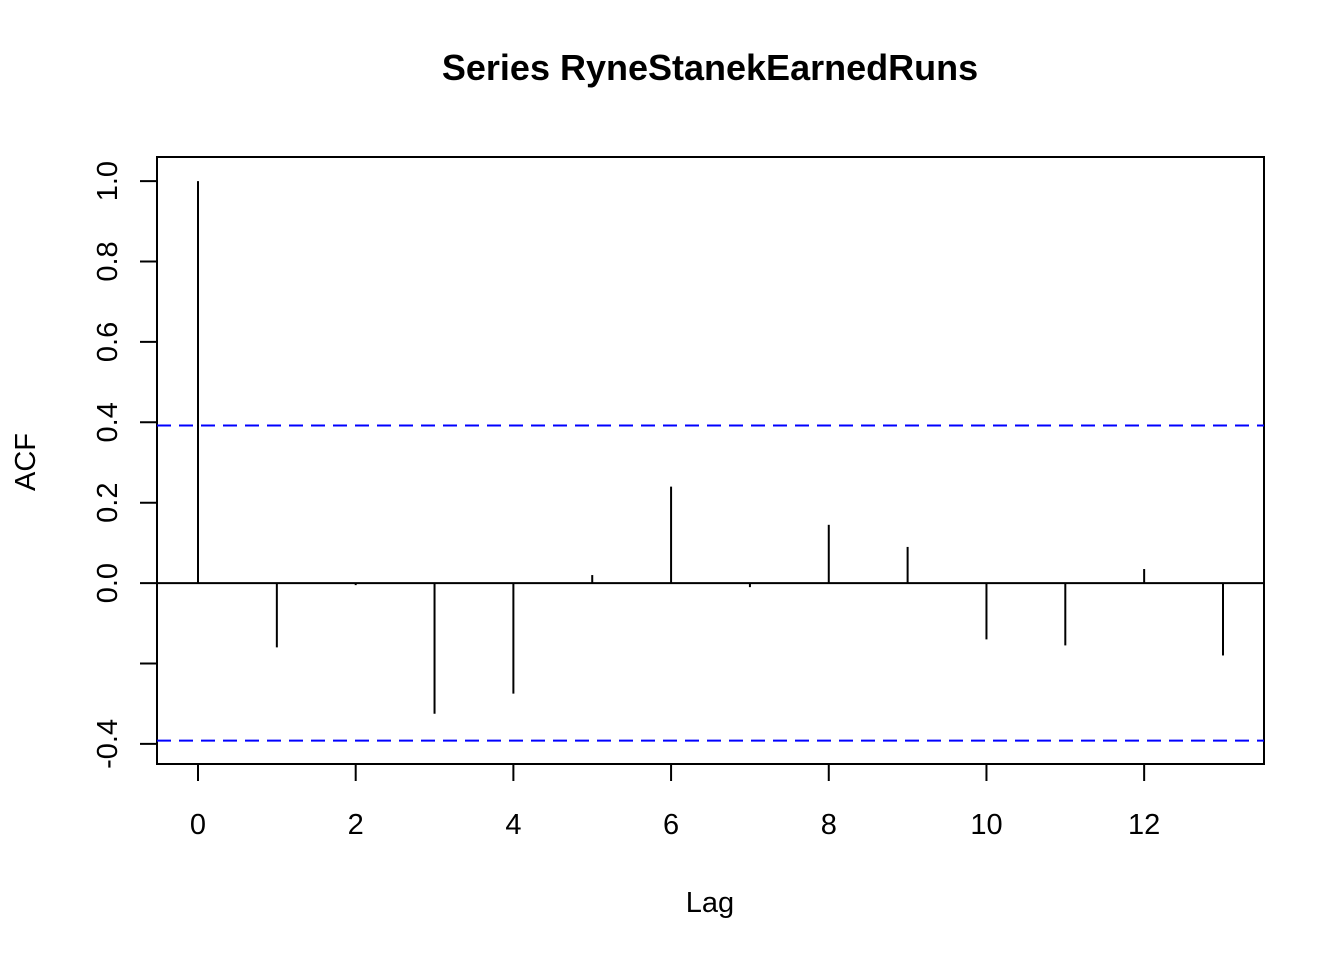 This screenshot has width=1344, height=960. Describe the element at coordinates (1144, 825) in the screenshot. I see `x-tick-label: 12` at that location.